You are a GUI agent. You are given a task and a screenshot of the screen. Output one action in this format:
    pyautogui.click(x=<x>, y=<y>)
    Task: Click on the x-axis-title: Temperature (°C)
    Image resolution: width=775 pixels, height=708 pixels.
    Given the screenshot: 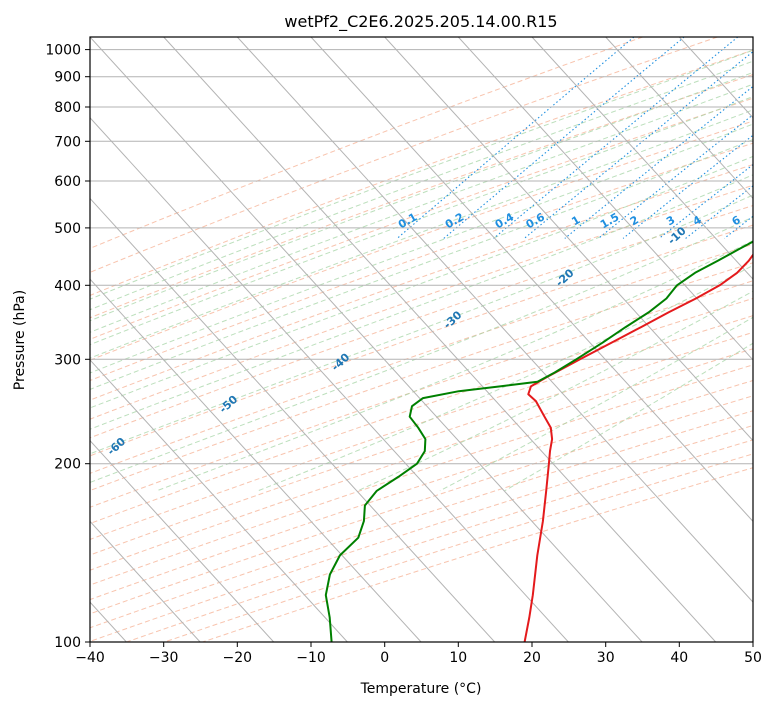 What is the action you would take?
    pyautogui.click(x=421, y=689)
    